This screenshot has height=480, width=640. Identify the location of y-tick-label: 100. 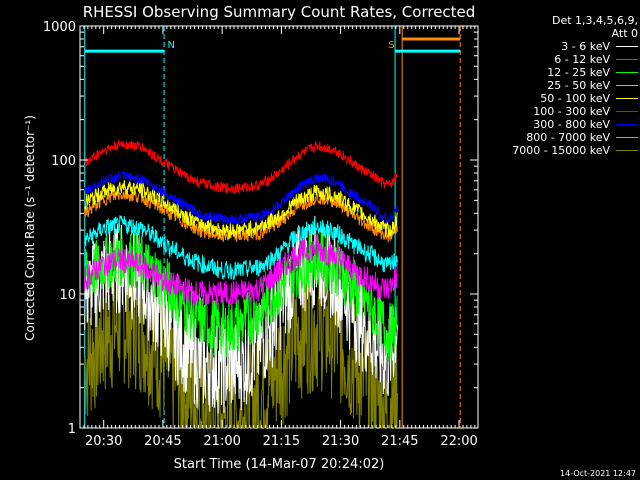
(63, 161).